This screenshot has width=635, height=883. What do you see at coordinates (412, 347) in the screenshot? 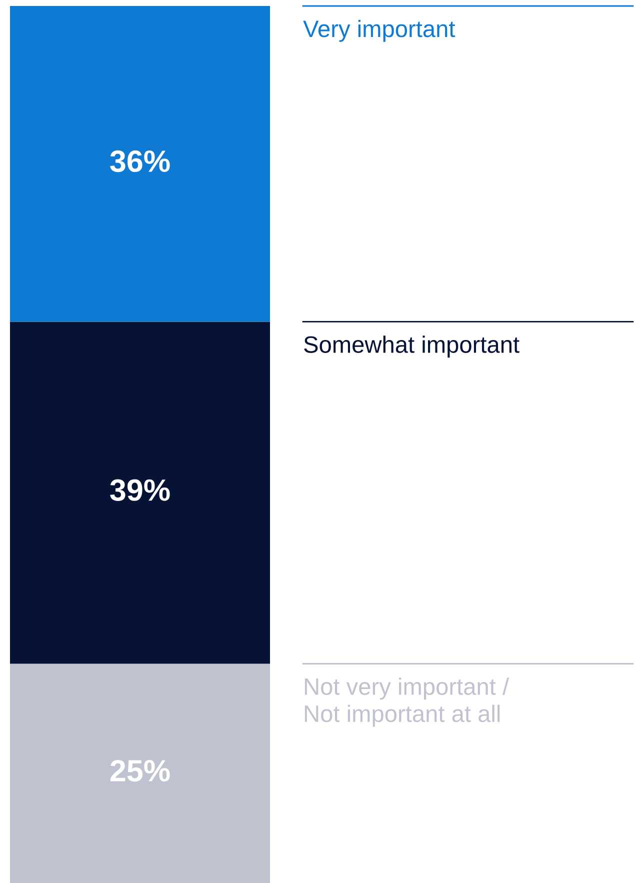
I see `series-label: Somewhat important` at bounding box center [412, 347].